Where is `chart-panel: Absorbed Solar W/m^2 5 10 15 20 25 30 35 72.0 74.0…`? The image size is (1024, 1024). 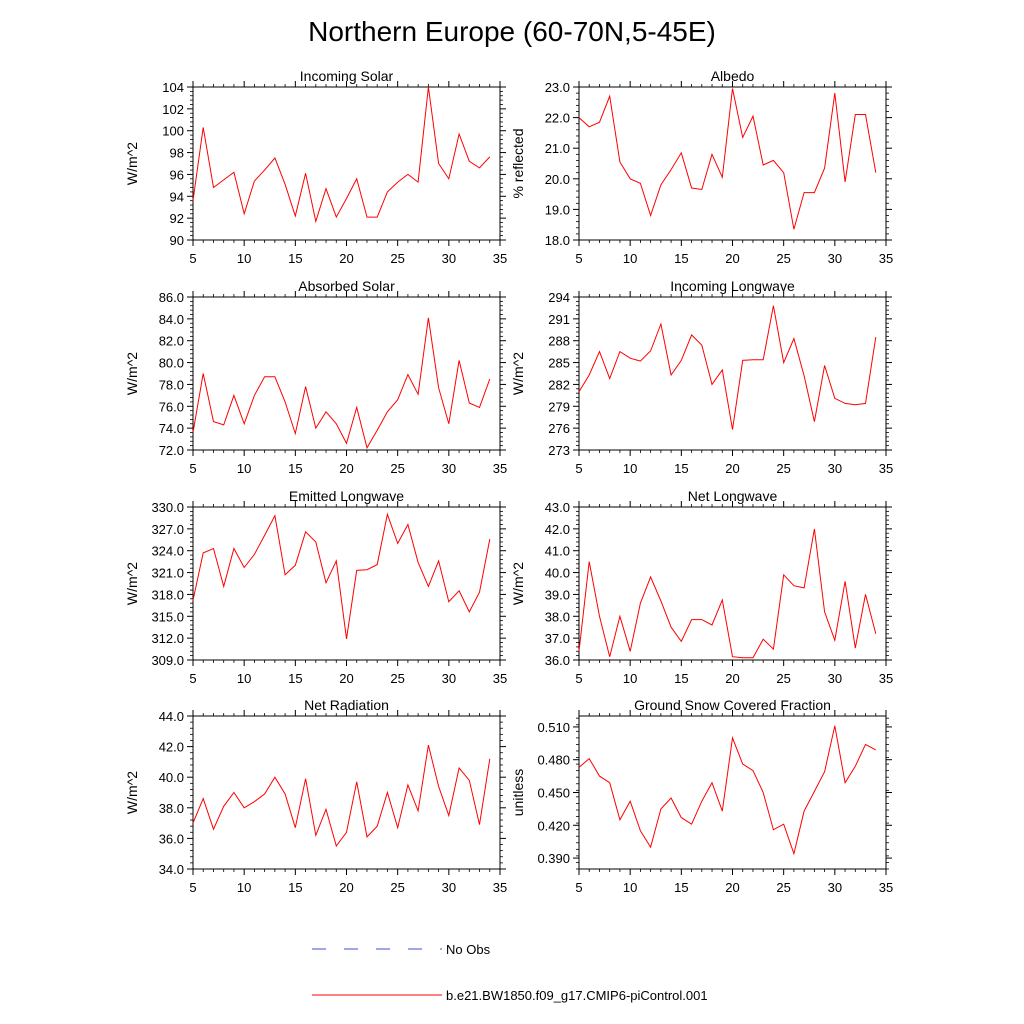 chart-panel: Absorbed Solar W/m^2 5 10 15 20 25 30 35 72.0 74.0… is located at coordinates (315, 377).